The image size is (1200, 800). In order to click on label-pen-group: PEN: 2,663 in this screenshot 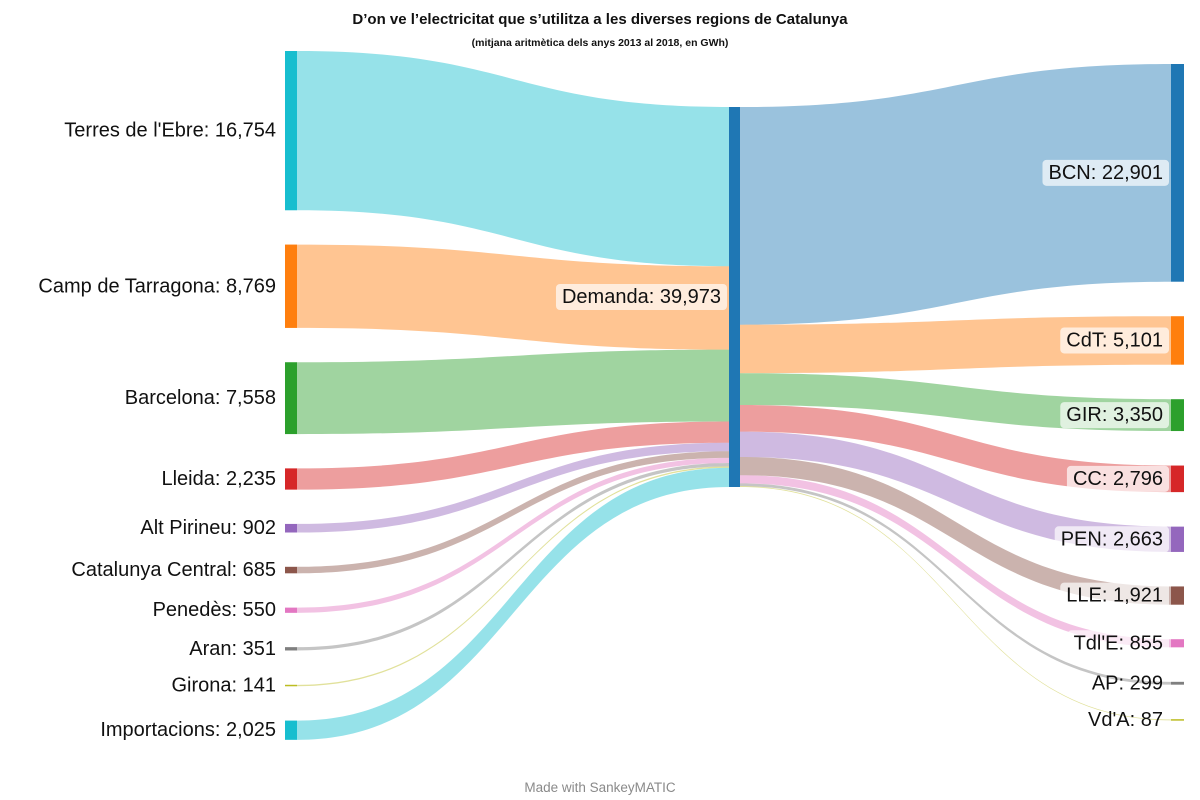, I will do `click(1111, 539)`.